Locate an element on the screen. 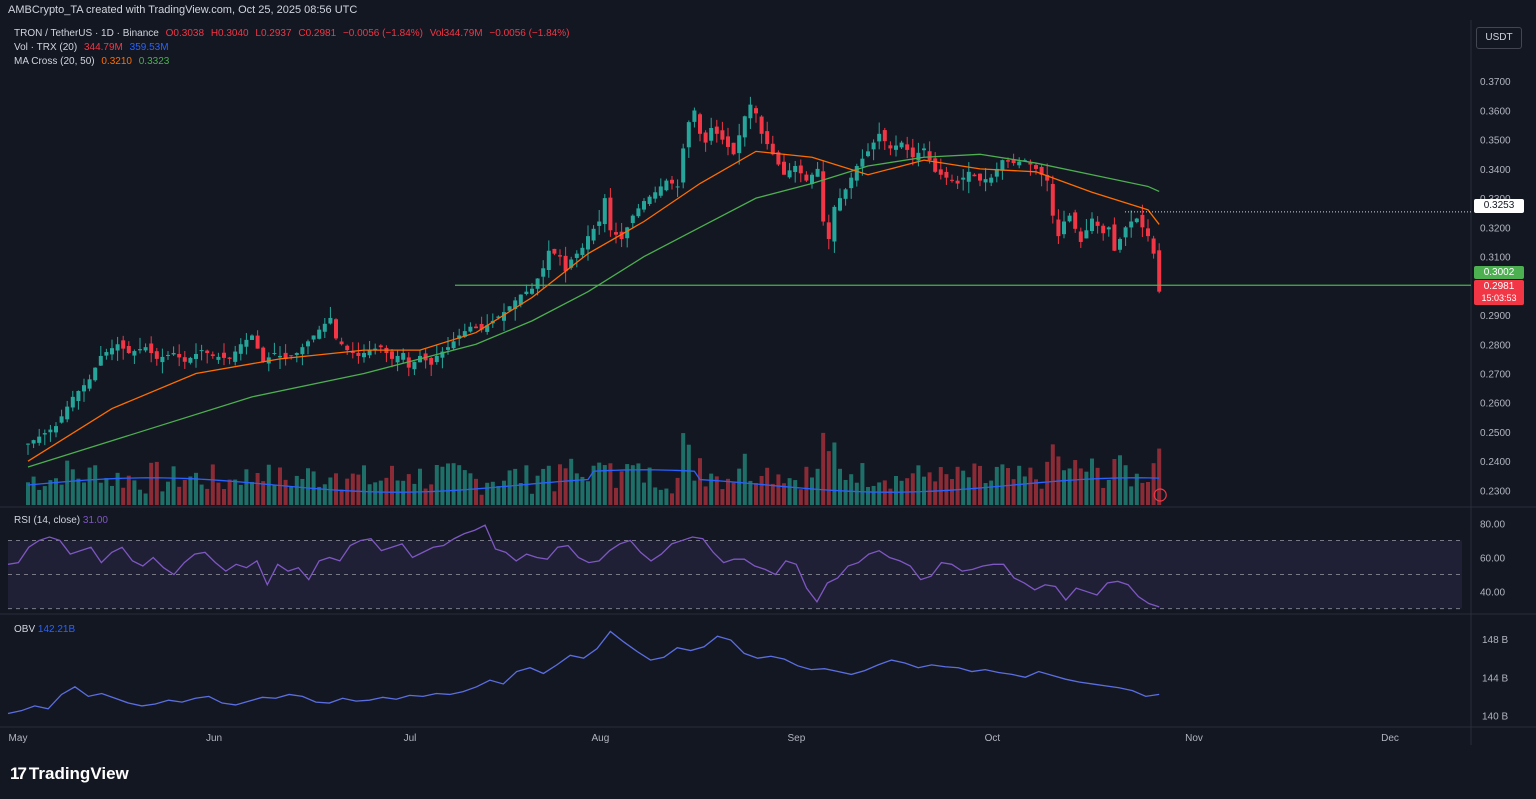 The image size is (1536, 799). time-tick-label: May is located at coordinates (18, 738).